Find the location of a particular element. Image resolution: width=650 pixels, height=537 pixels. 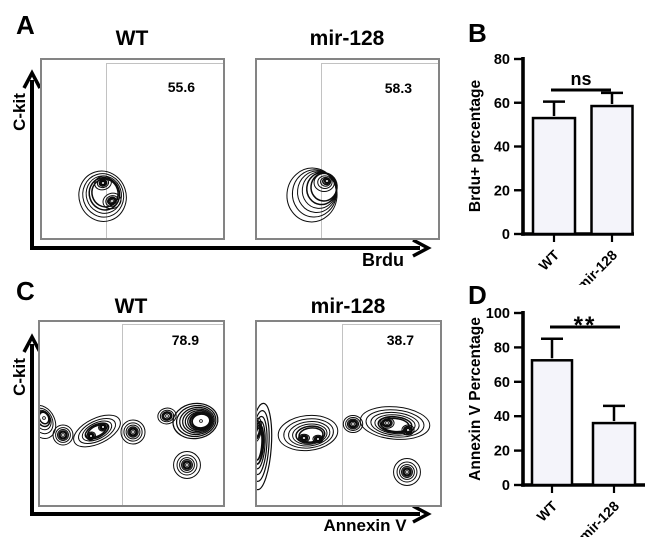

panel-a-mir128-plot: 58.3 is located at coordinates (347, 149).